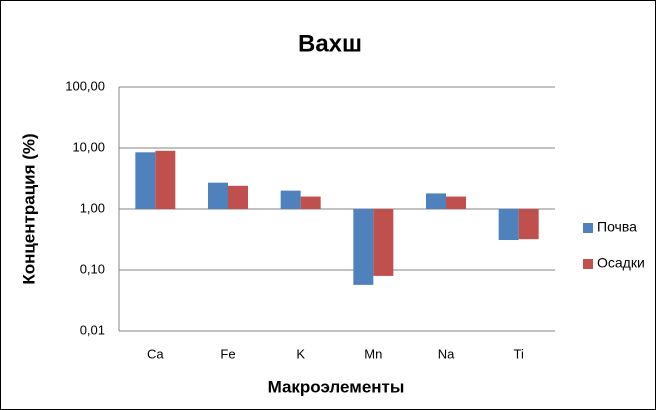 This screenshot has width=656, height=410. I want to click on x-axis-label: Макроэлементы, so click(336, 386).